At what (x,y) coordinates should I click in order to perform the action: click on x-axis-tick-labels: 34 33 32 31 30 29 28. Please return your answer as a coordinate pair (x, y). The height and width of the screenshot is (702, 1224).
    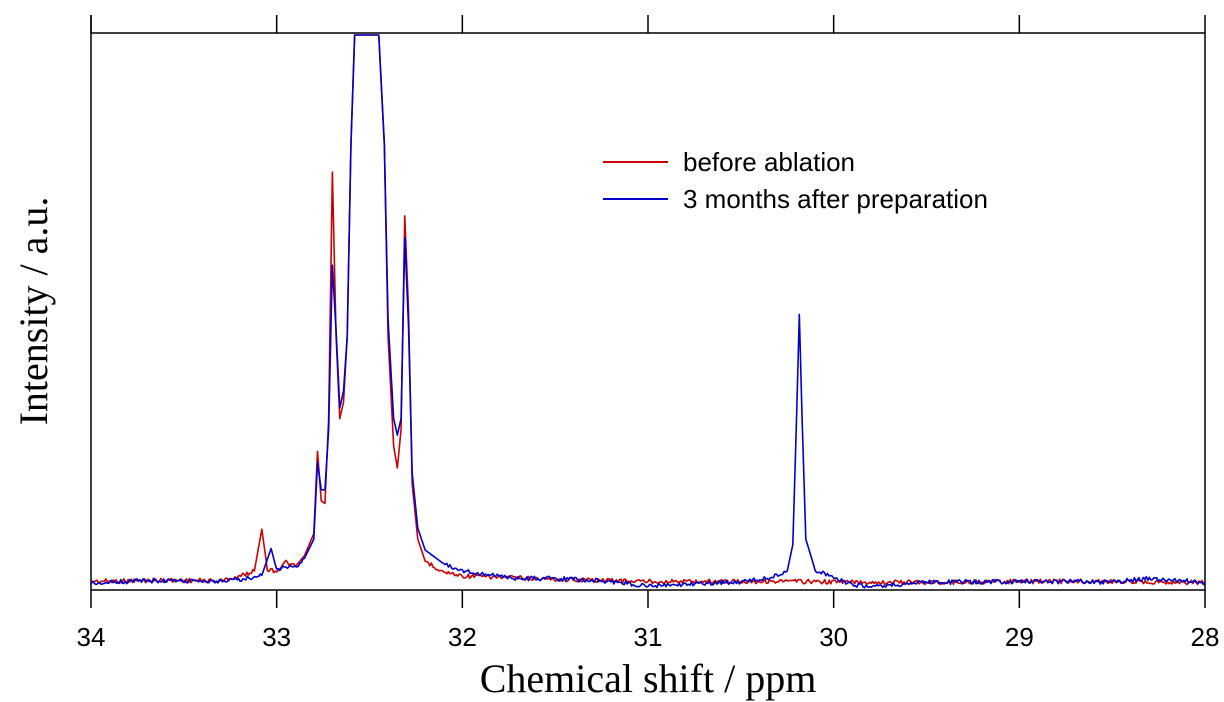
    Looking at the image, I should click on (648, 637).